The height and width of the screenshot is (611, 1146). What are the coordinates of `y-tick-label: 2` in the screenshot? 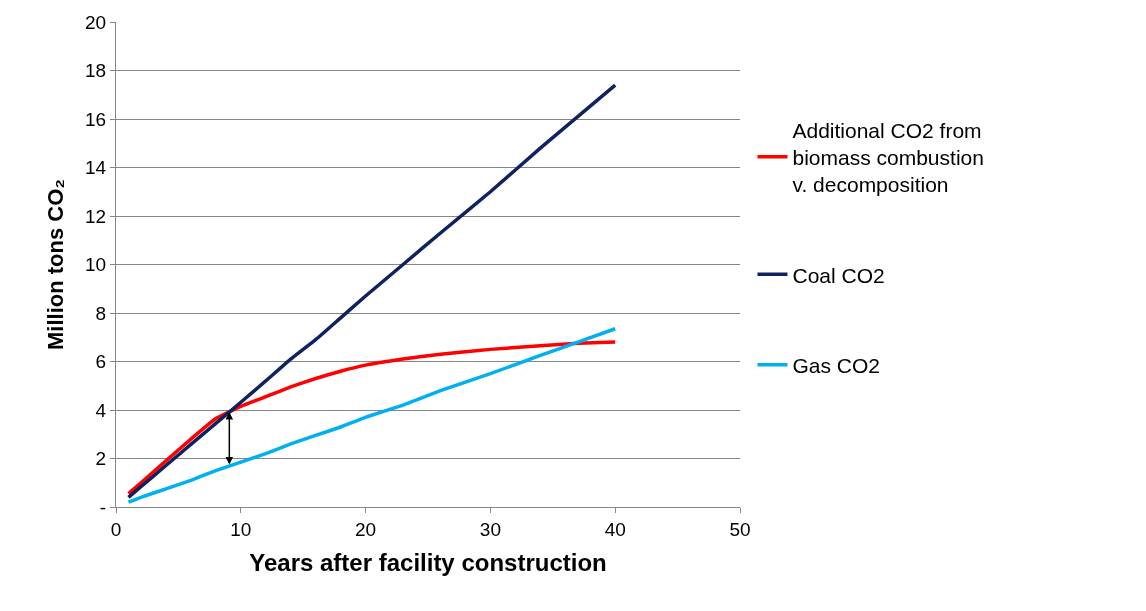 It's located at (101, 459).